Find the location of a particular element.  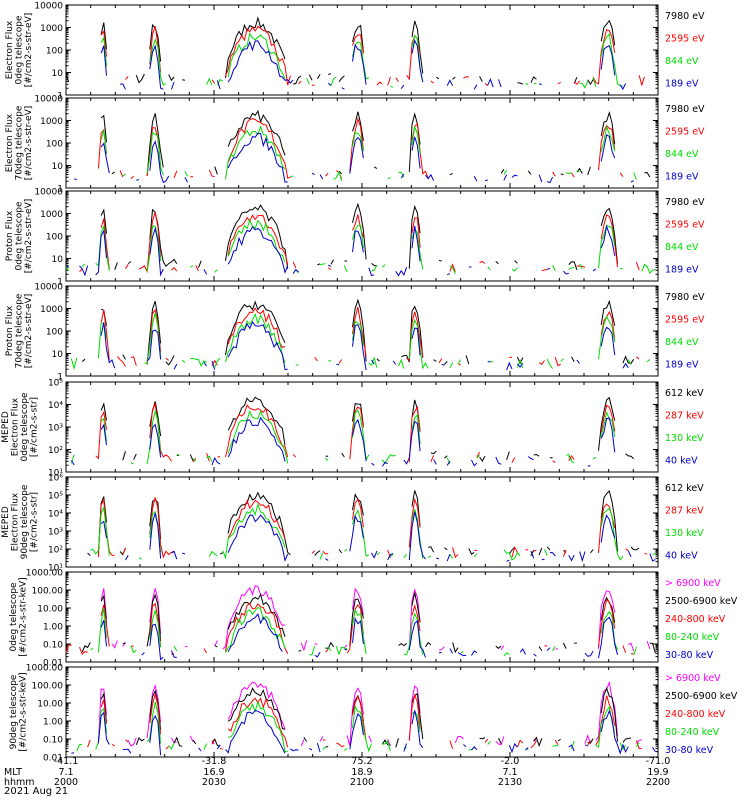

x-tick-label: 16.9 is located at coordinates (213, 772).